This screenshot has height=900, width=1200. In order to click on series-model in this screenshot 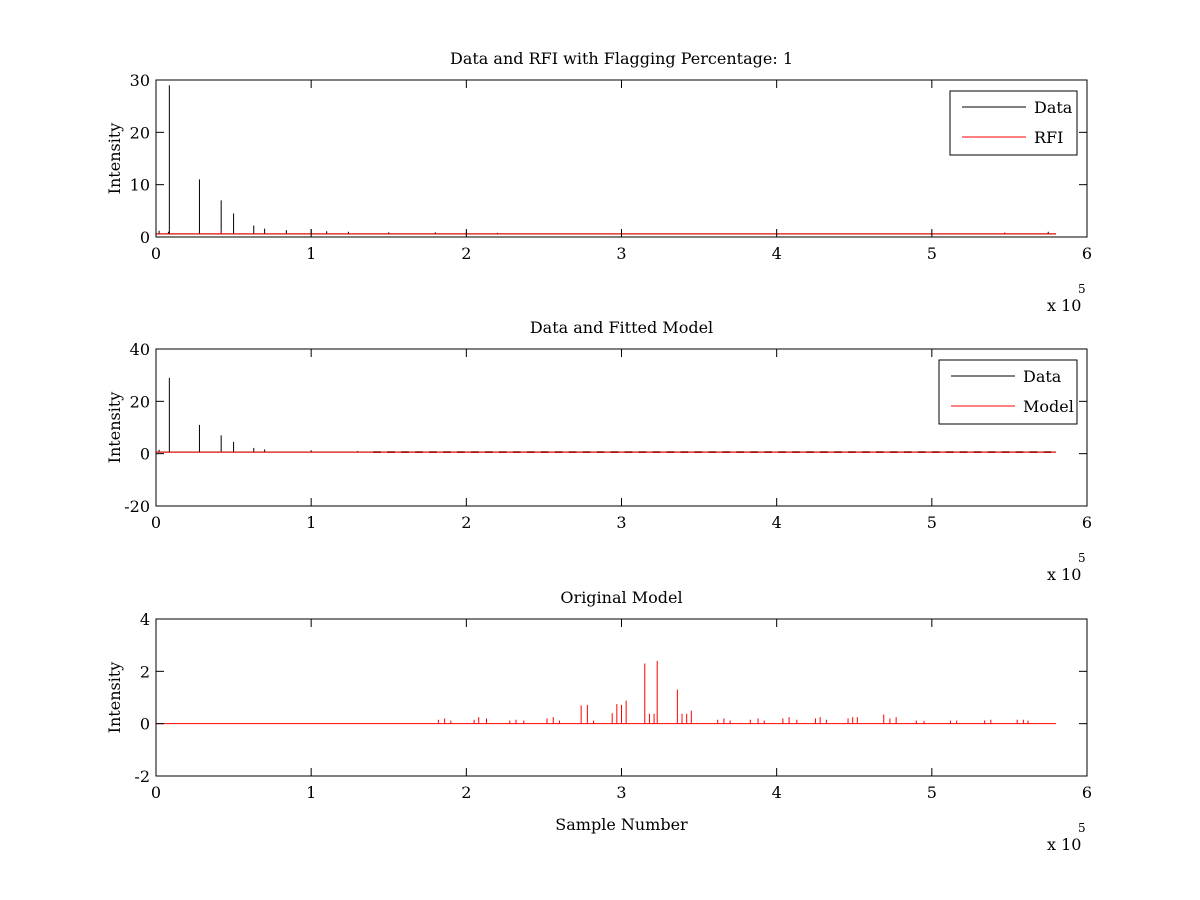, I will do `click(606, 692)`.